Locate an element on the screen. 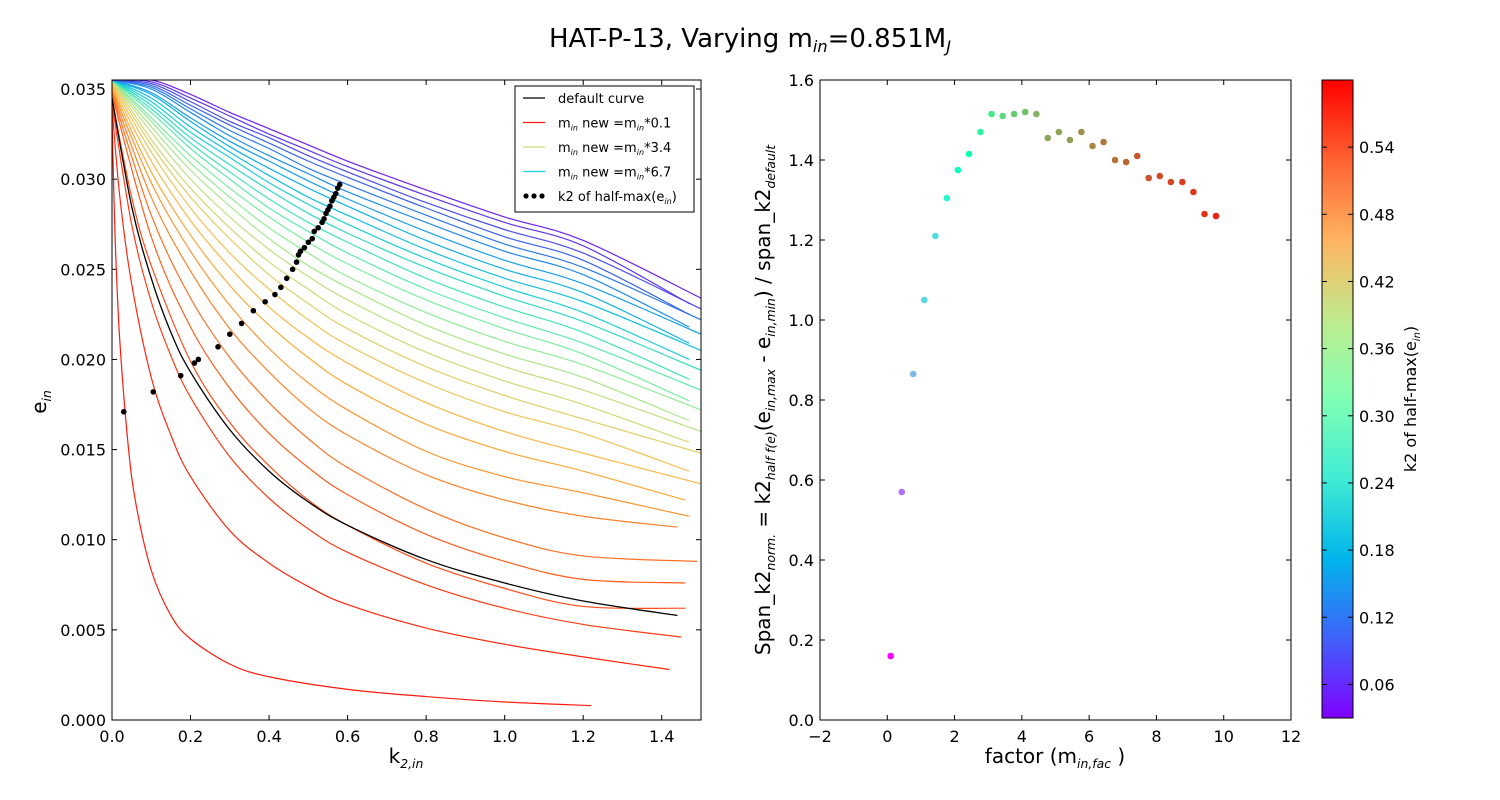 The height and width of the screenshot is (800, 1500). colorbar-tick-label: 0.12 is located at coordinates (1377, 617).